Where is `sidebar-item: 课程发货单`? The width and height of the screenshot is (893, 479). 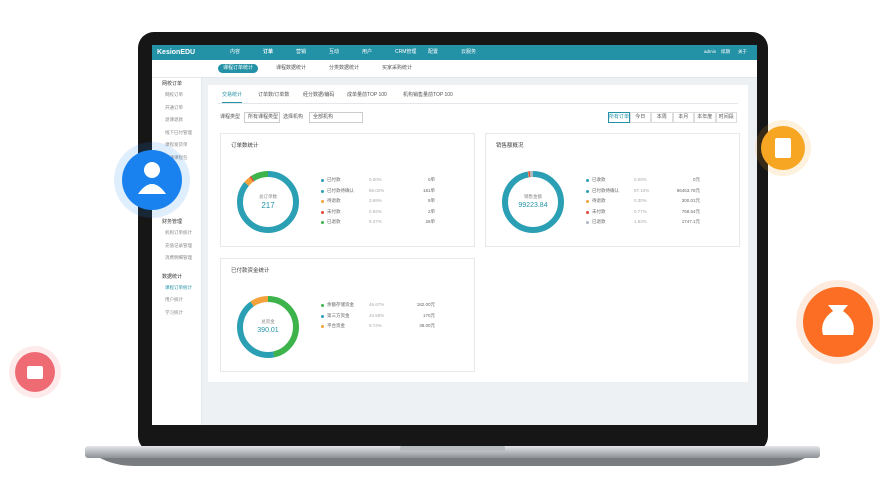
sidebar-item: 课程发货单 is located at coordinates (176, 144).